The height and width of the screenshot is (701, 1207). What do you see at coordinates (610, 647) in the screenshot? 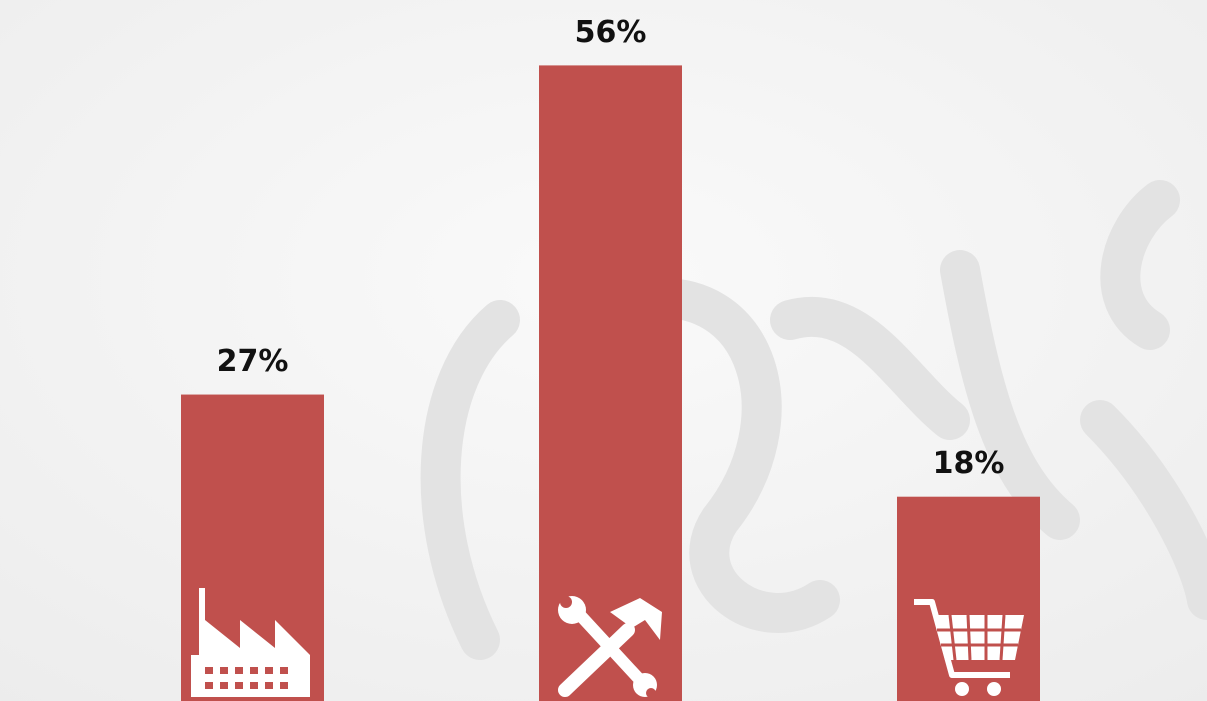
I see `tools-icon` at bounding box center [610, 647].